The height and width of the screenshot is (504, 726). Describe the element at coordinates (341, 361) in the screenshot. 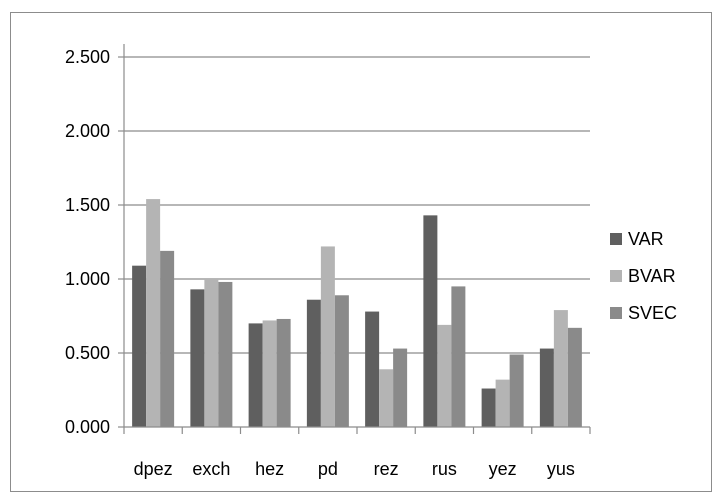

I see `bar-svec-pd` at that location.